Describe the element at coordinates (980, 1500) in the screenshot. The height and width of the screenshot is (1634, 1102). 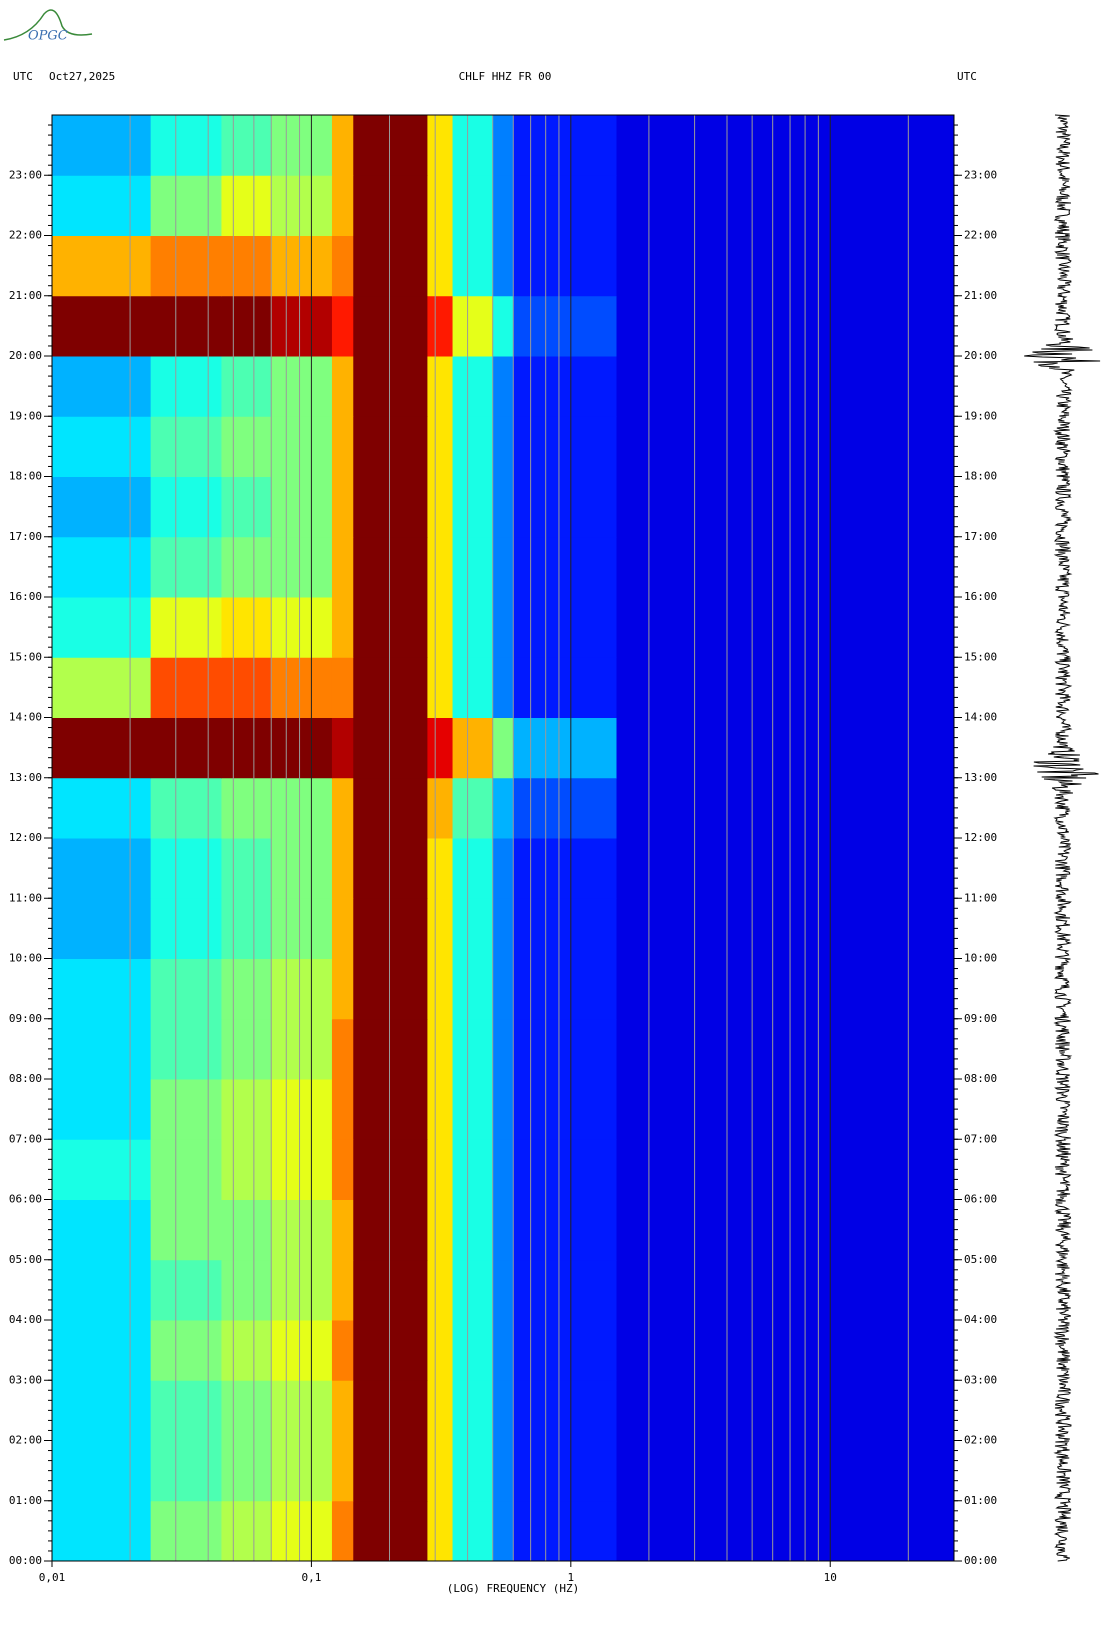
I see `y-tick-label: 01:00` at that location.